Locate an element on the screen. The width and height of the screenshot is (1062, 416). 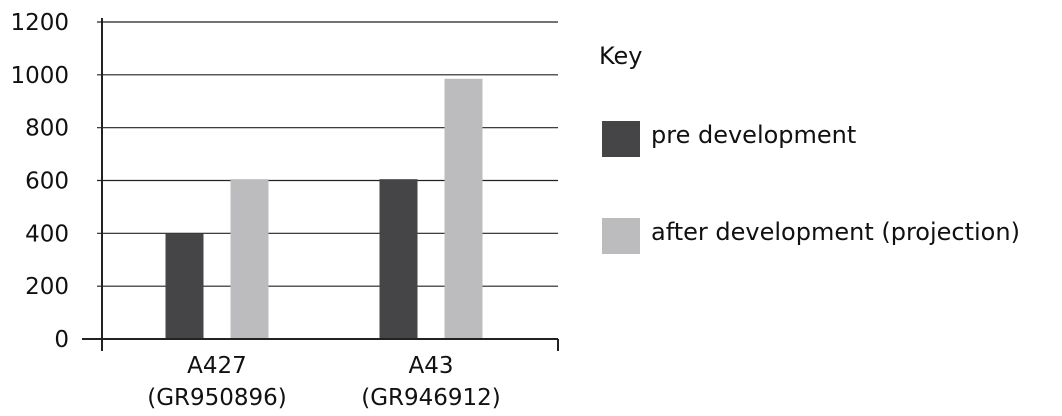
legend-title: Key is located at coordinates (621, 56).